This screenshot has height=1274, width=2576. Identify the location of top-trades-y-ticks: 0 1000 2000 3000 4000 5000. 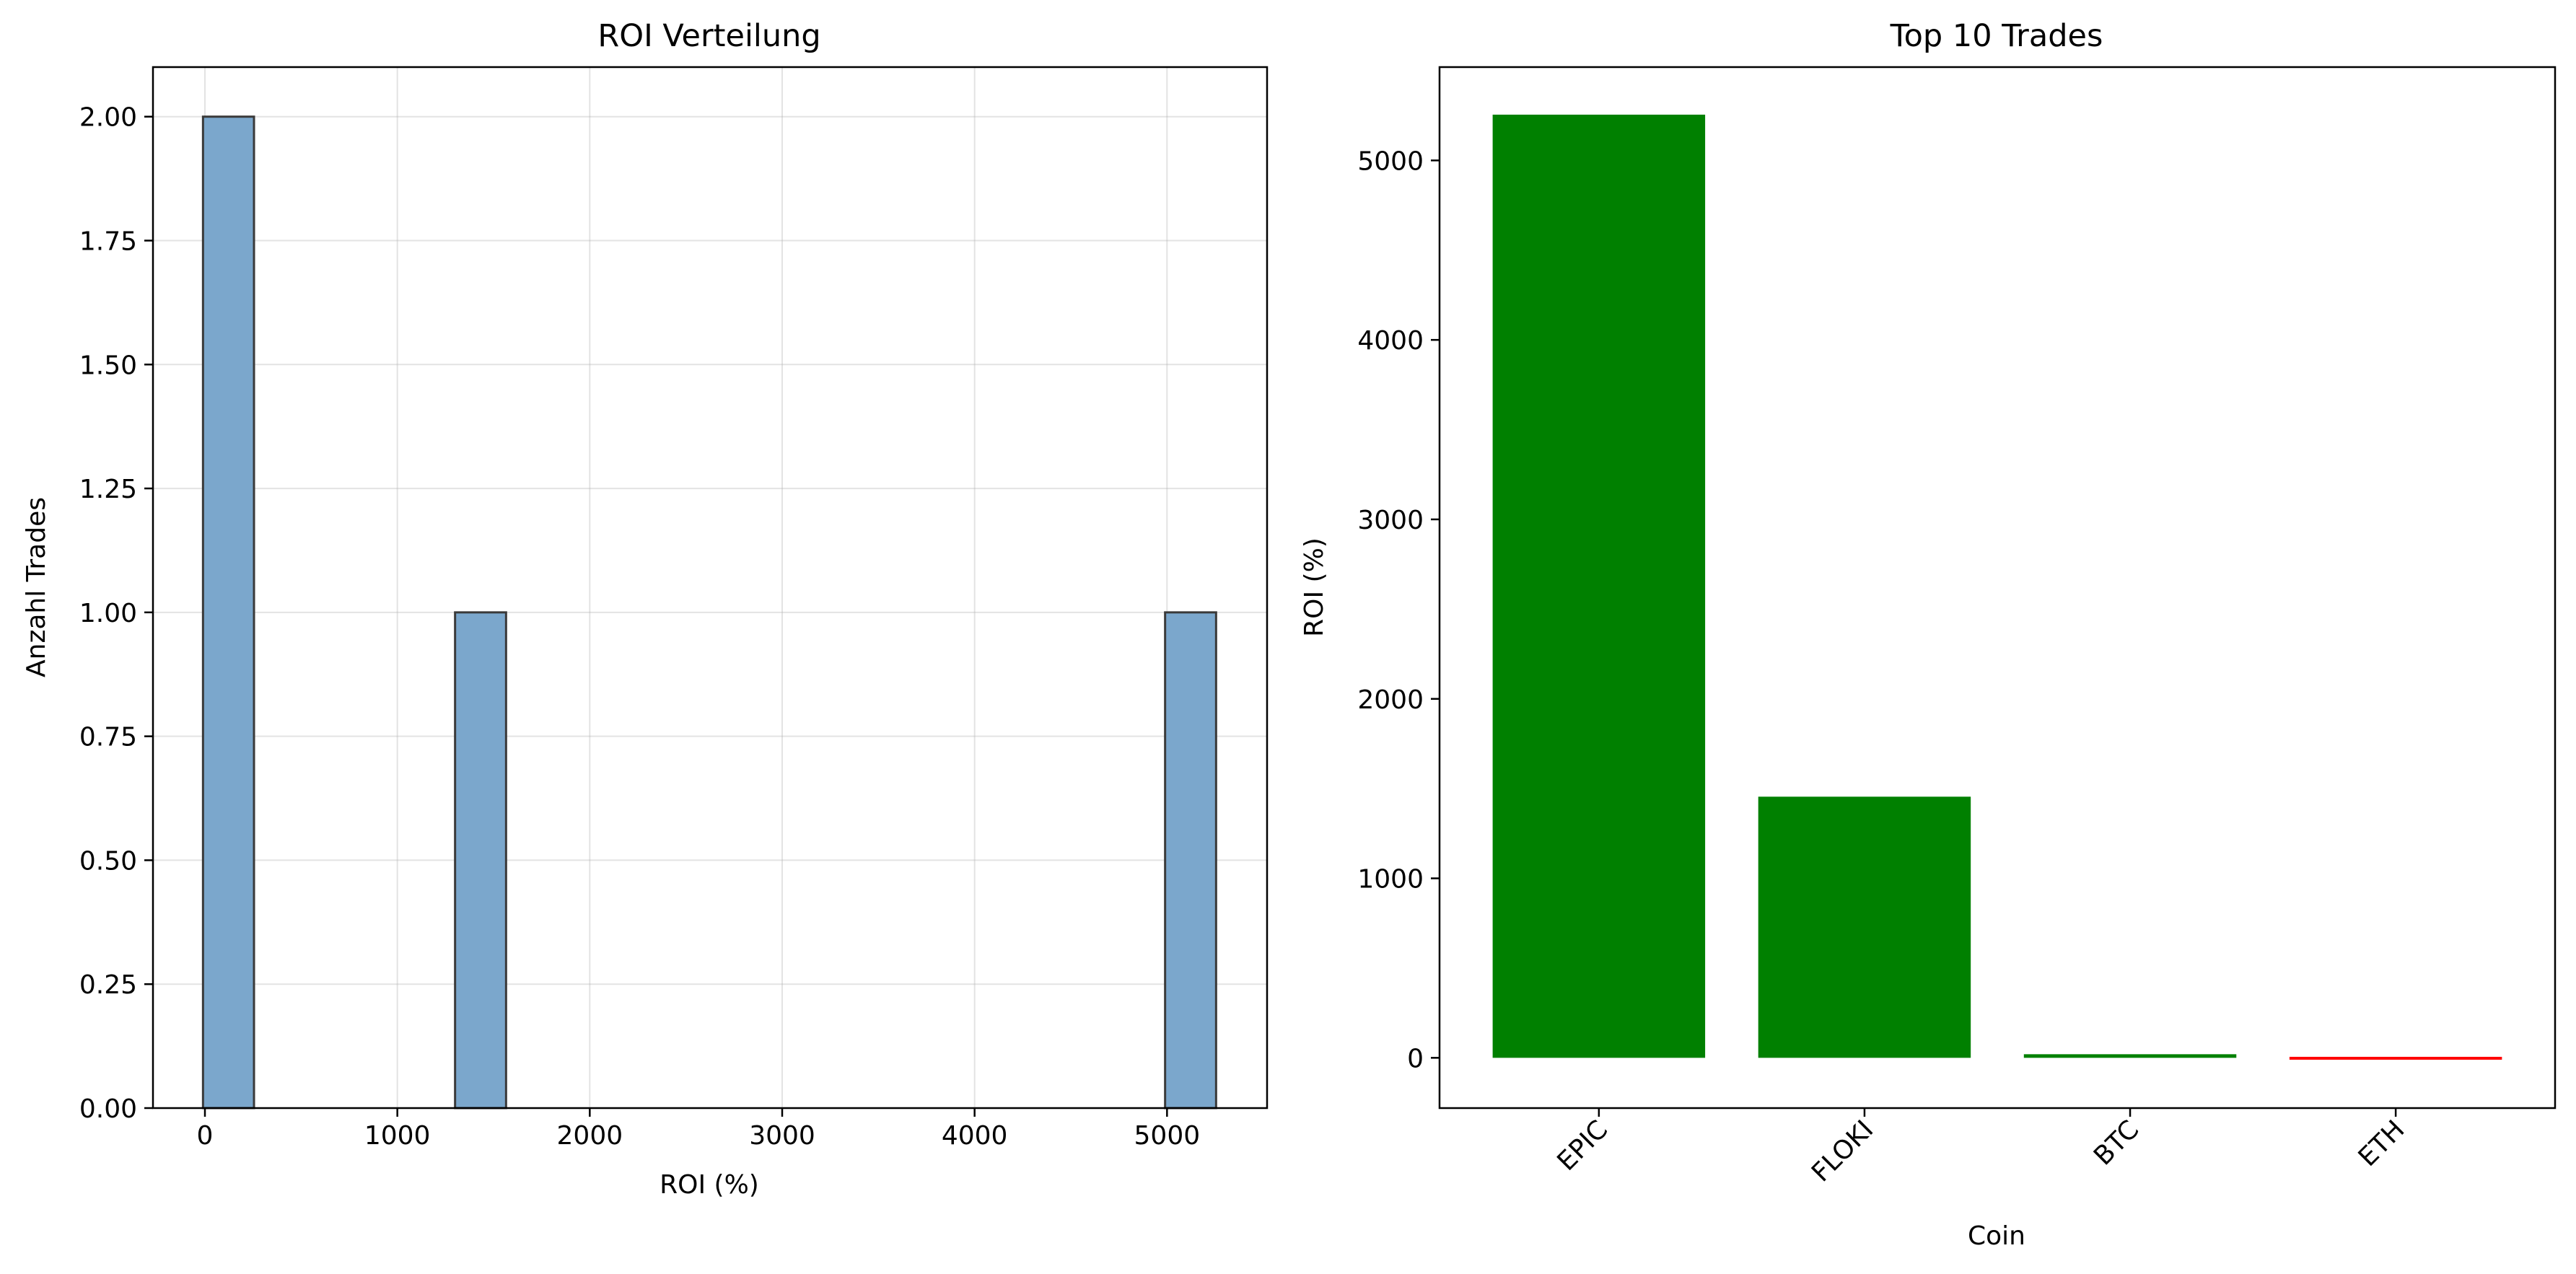
(1398, 609).